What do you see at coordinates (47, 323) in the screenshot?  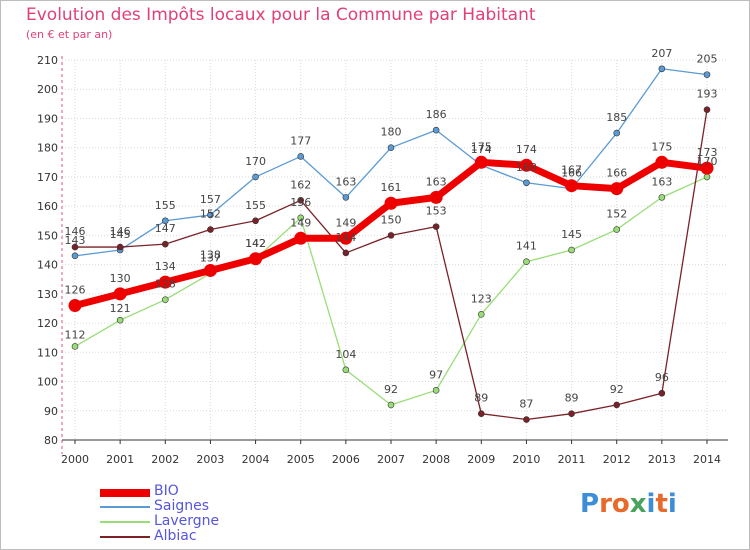 I see `y-tick-label: 120` at bounding box center [47, 323].